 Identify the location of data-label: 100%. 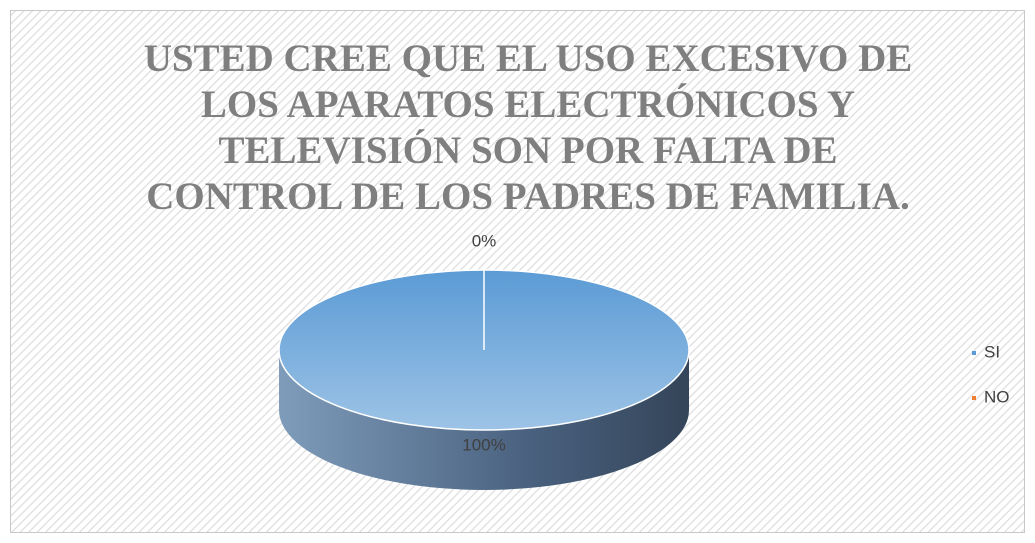
(483, 444).